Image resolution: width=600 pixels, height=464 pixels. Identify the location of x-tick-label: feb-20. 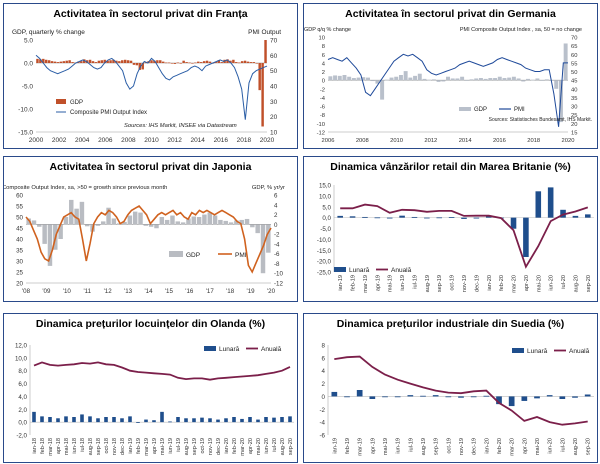
(235, 446).